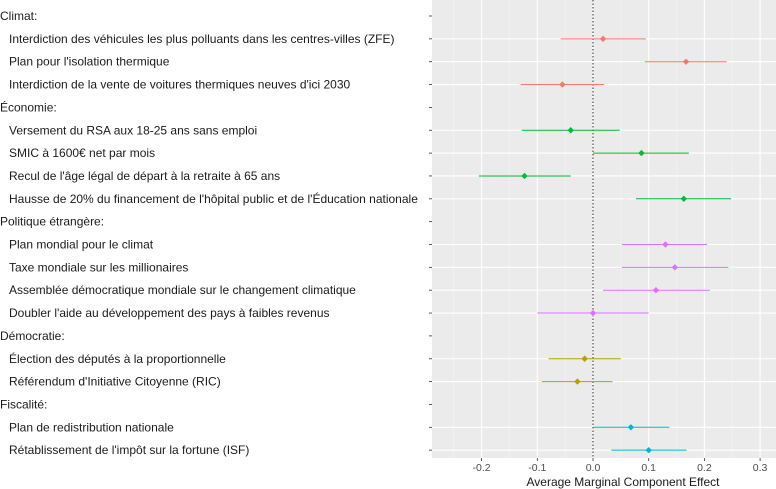  I want to click on group-header-label: Politique étrangère:, so click(52, 222).